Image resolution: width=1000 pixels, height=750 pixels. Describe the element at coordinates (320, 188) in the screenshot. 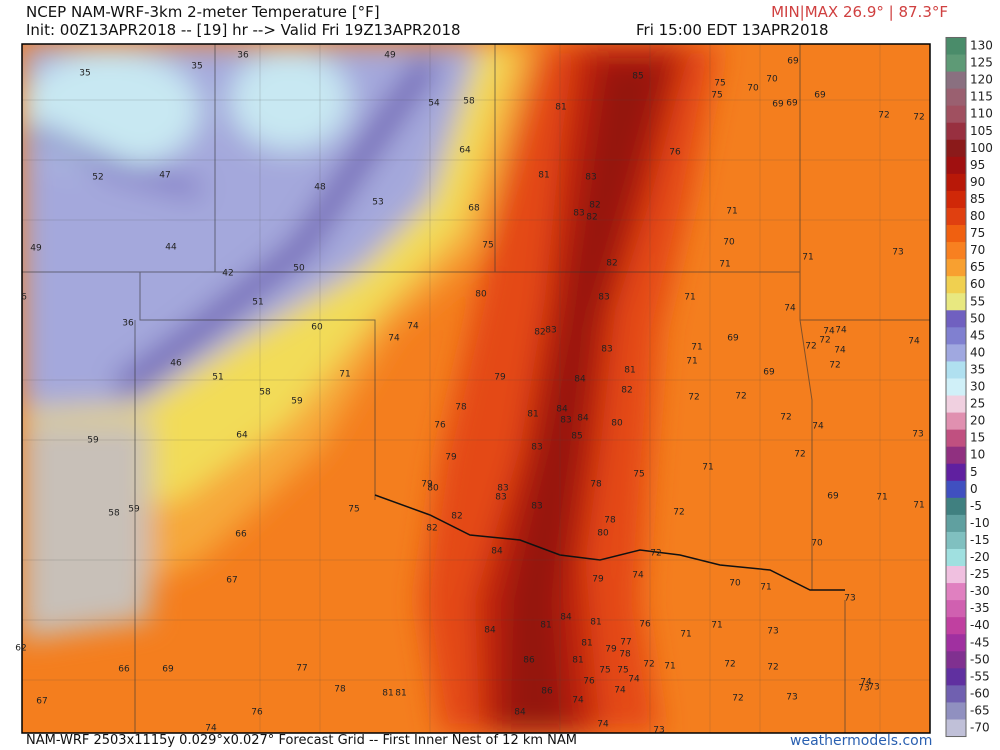

I see `station-temp: 48` at that location.